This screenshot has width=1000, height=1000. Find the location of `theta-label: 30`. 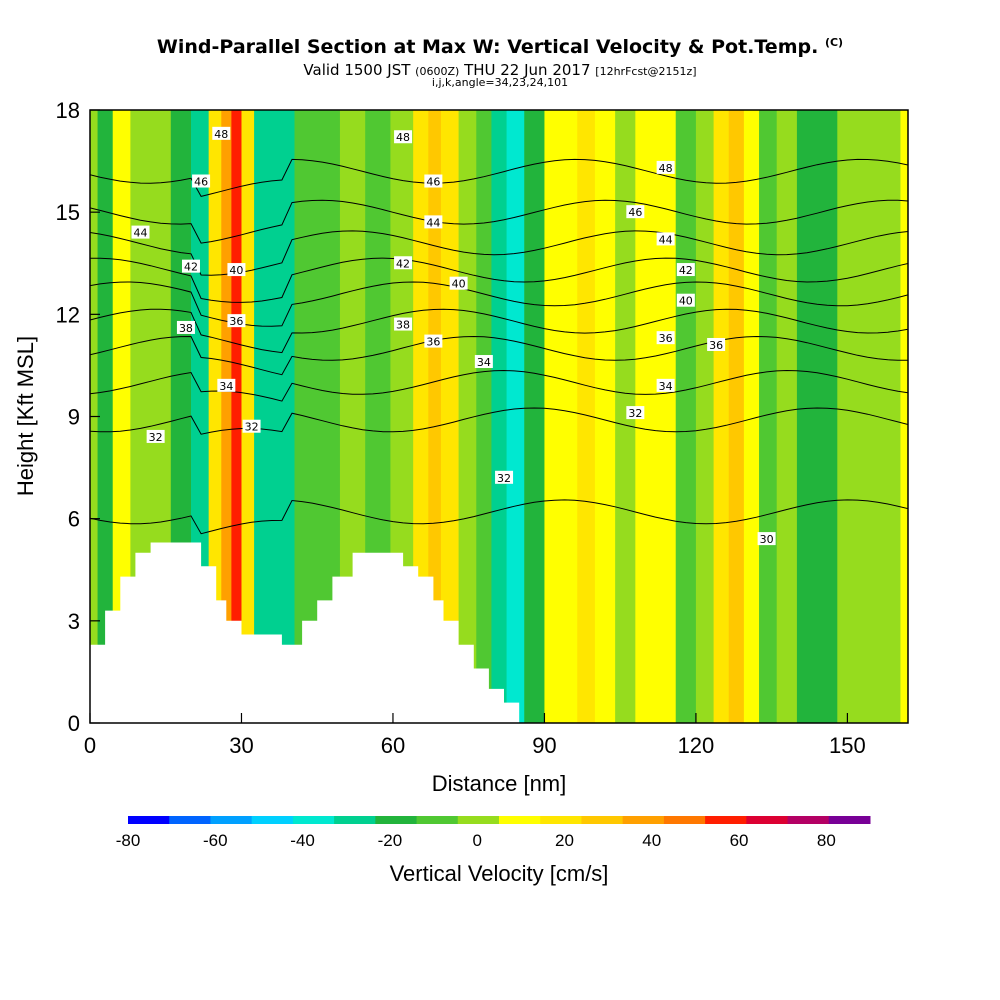

theta-label: 30 is located at coordinates (766, 539).